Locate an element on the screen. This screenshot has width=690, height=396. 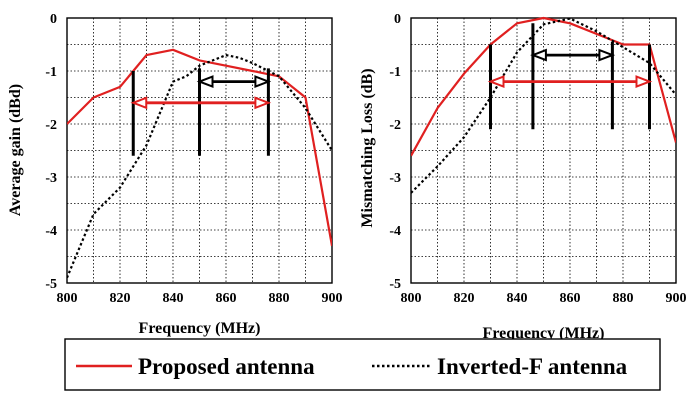
legend-label-proposed: Proposed antenna is located at coordinates (226, 366).